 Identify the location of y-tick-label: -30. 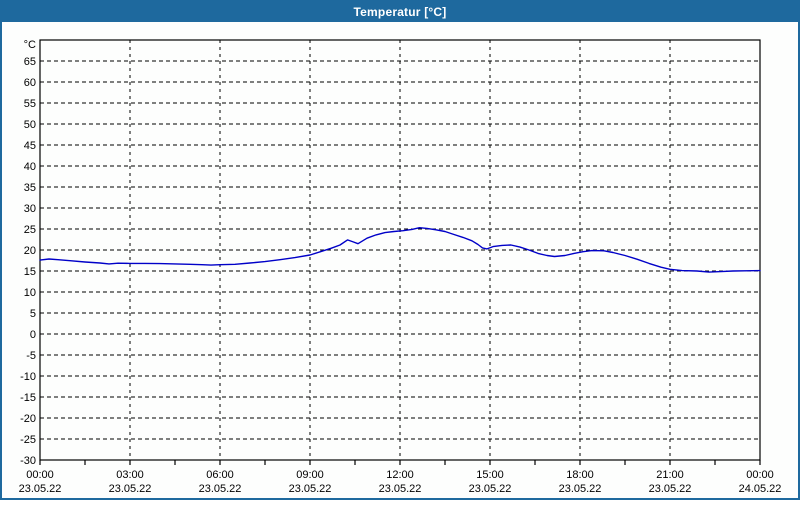
(28, 461).